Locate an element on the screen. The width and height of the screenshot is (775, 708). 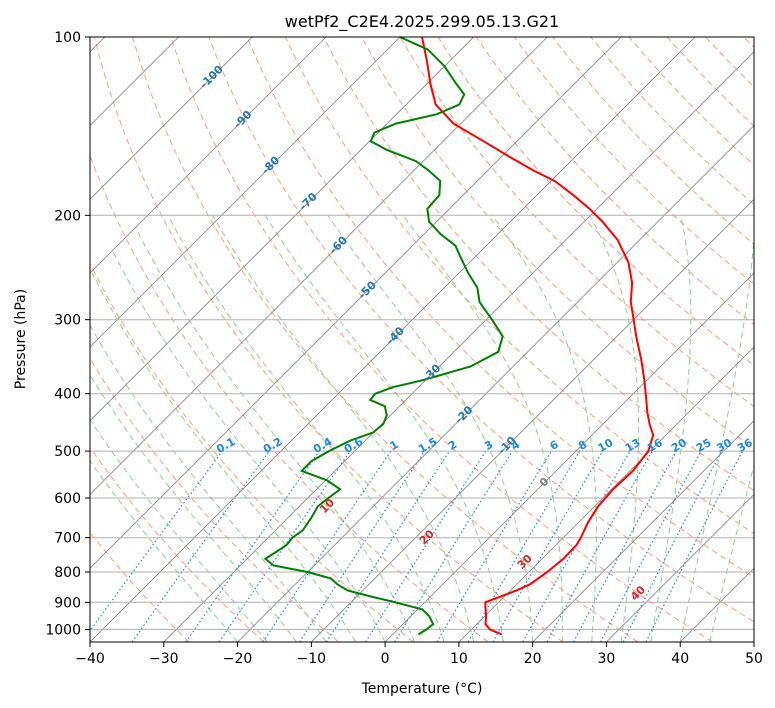
y-tick-label: 400 is located at coordinates (67, 395).